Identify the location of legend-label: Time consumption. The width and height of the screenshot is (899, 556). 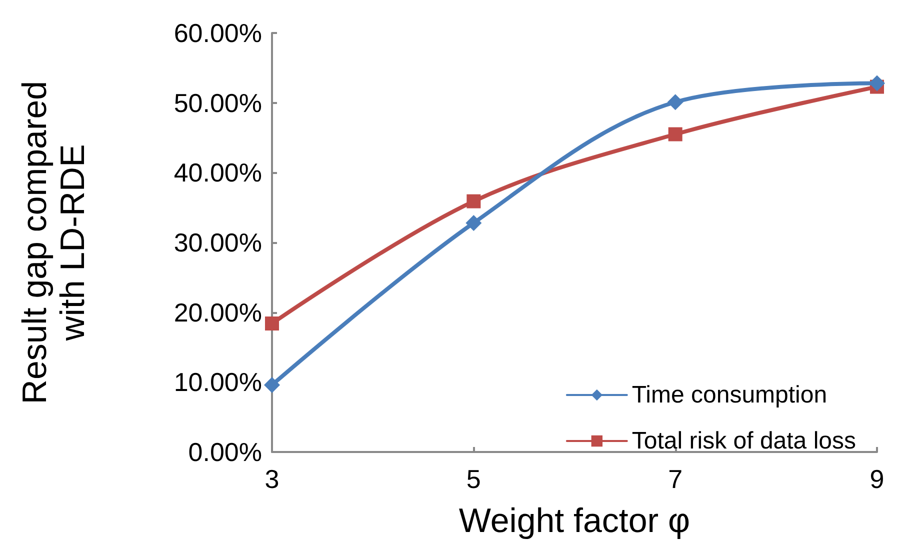
(730, 395).